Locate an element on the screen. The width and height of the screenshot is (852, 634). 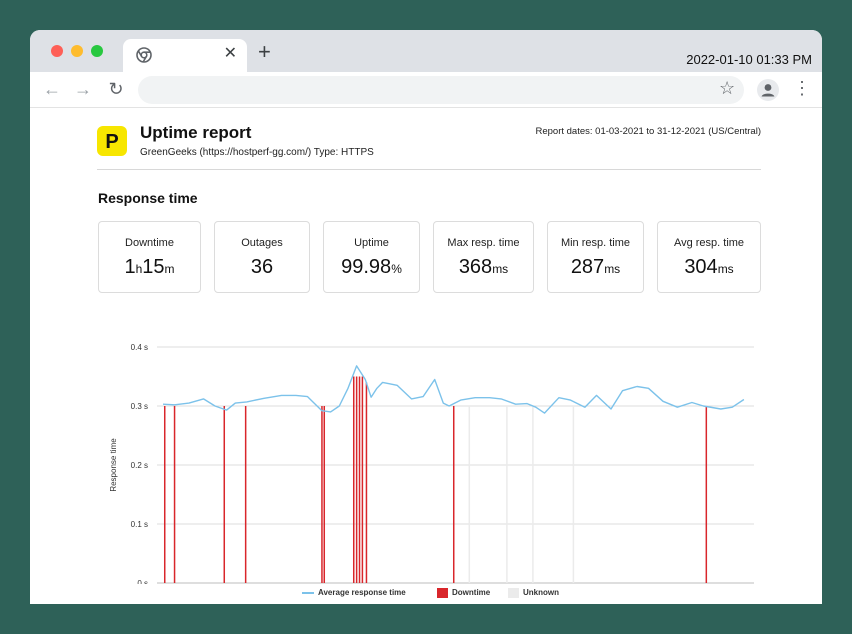
metric-card: Outages 36 is located at coordinates (262, 257).